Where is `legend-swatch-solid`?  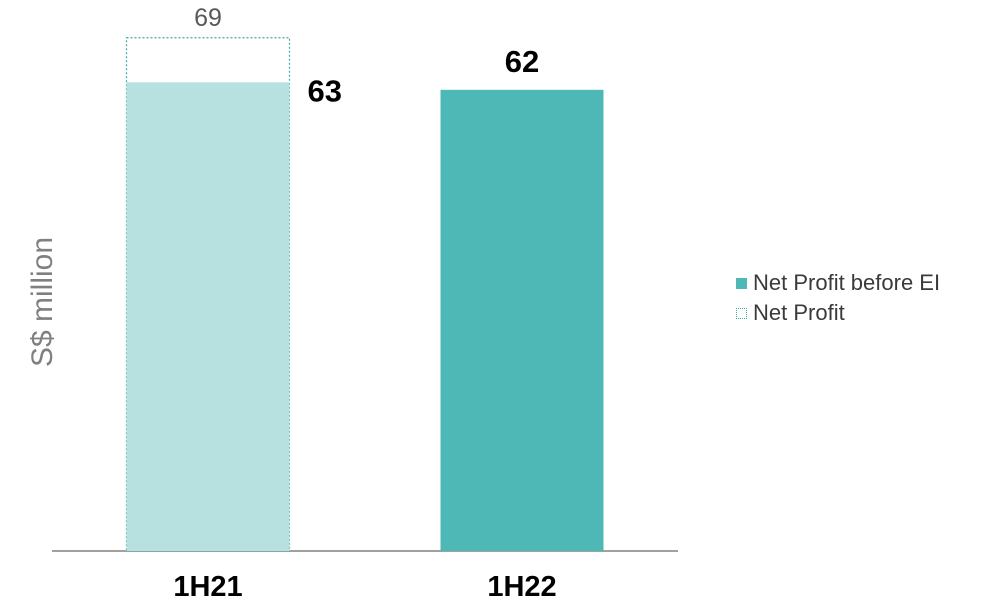
legend-swatch-solid is located at coordinates (741, 283).